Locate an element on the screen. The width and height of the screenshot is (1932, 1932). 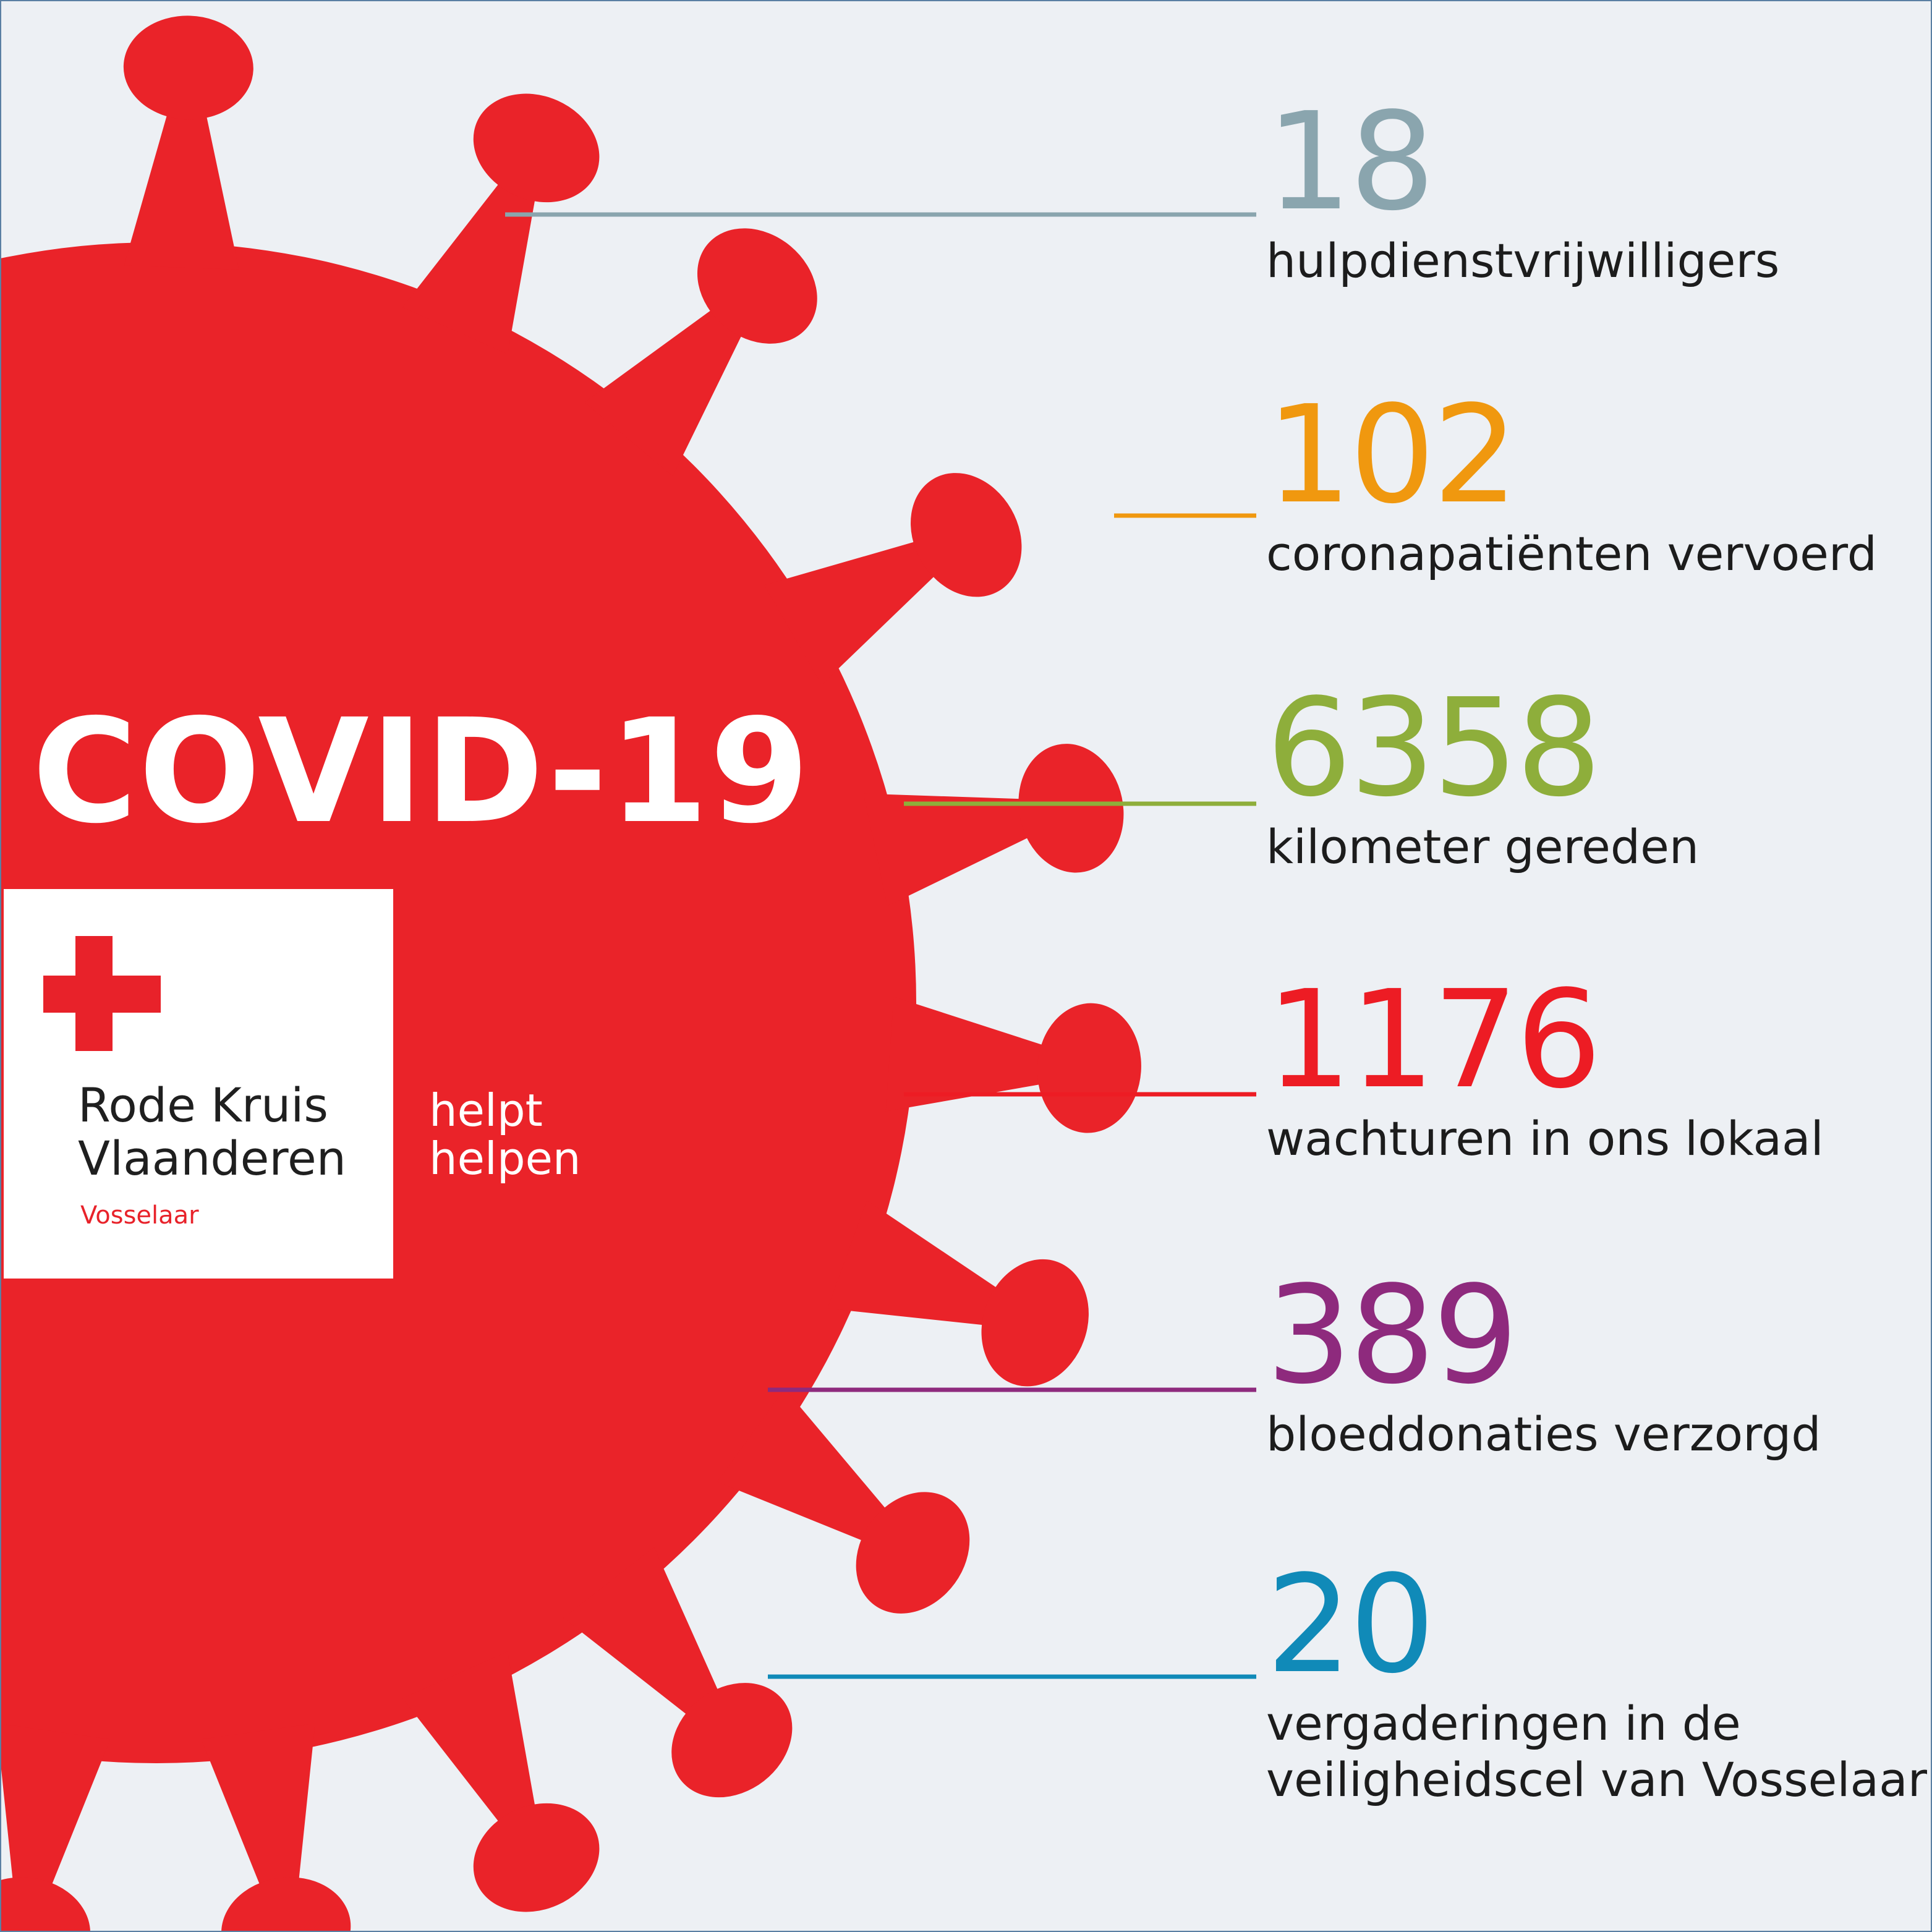
org-location: Vosselaar is located at coordinates (139, 1215).